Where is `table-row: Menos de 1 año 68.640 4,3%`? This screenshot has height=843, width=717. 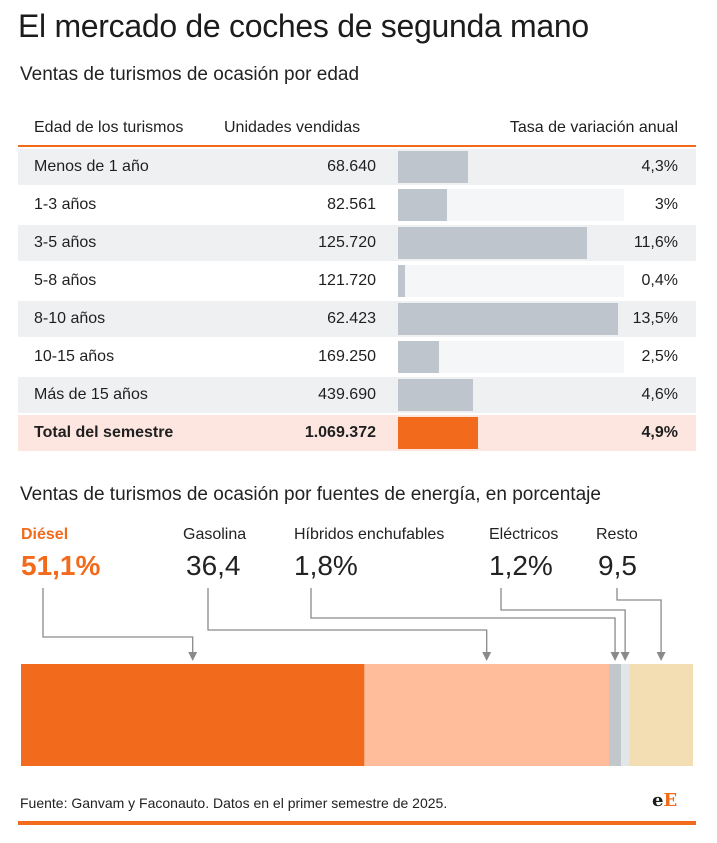 table-row: Menos de 1 año 68.640 4,3% is located at coordinates (357, 167).